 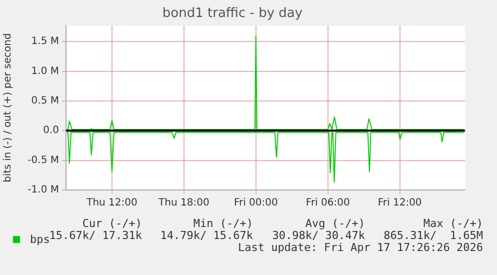 What do you see at coordinates (45, 101) in the screenshot?
I see `y-tick-label: 0.5 M` at bounding box center [45, 101].